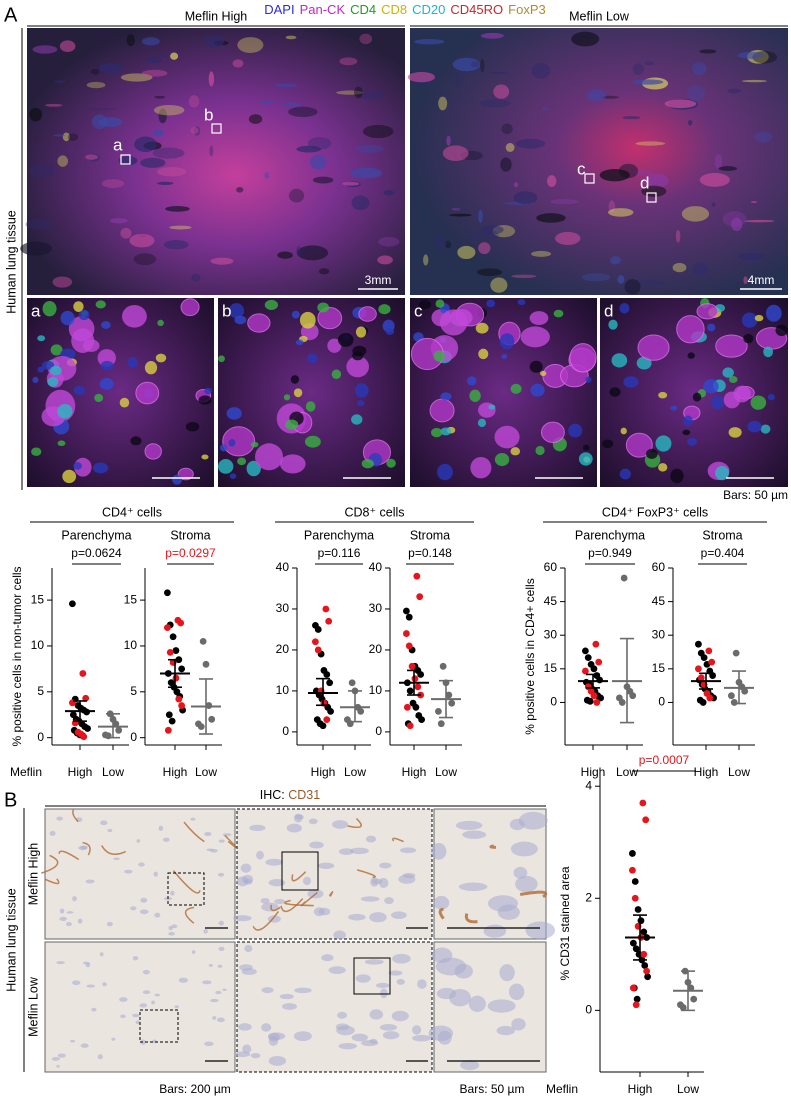 This screenshot has width=791, height=1108. Describe the element at coordinates (206, 772) in the screenshot. I see `x-tick-label: Low` at that location.